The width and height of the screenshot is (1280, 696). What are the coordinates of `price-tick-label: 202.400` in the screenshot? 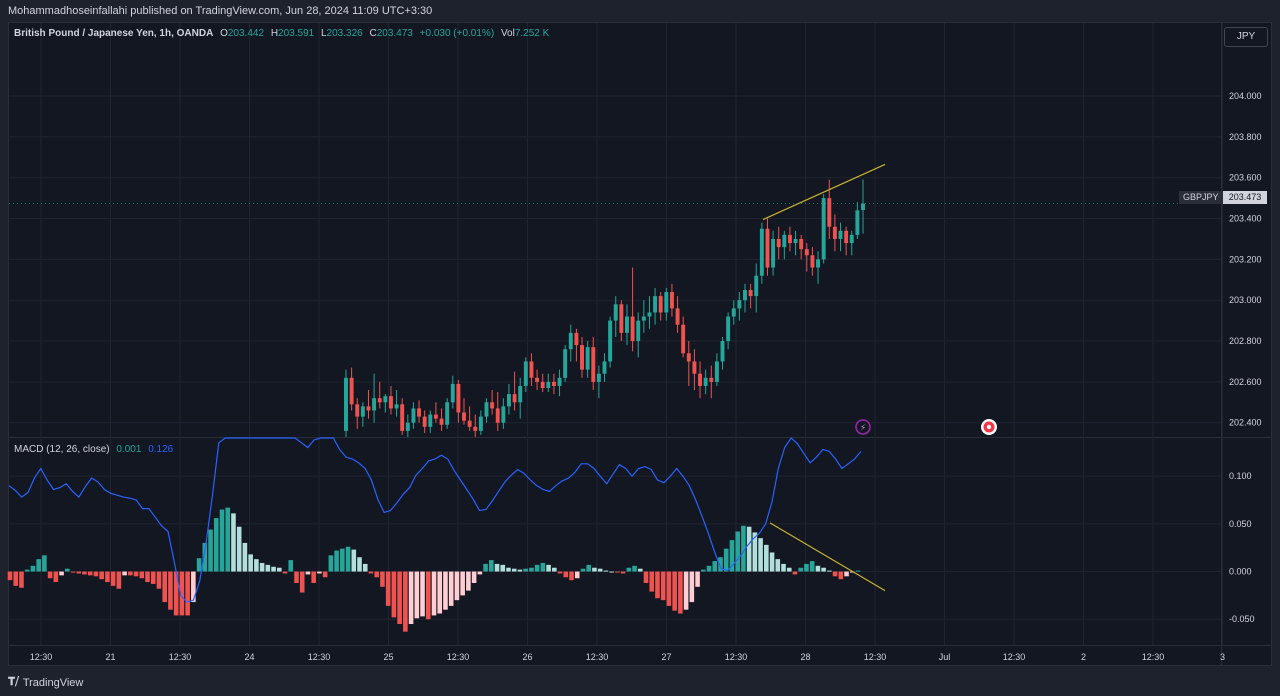 It's located at (1245, 423).